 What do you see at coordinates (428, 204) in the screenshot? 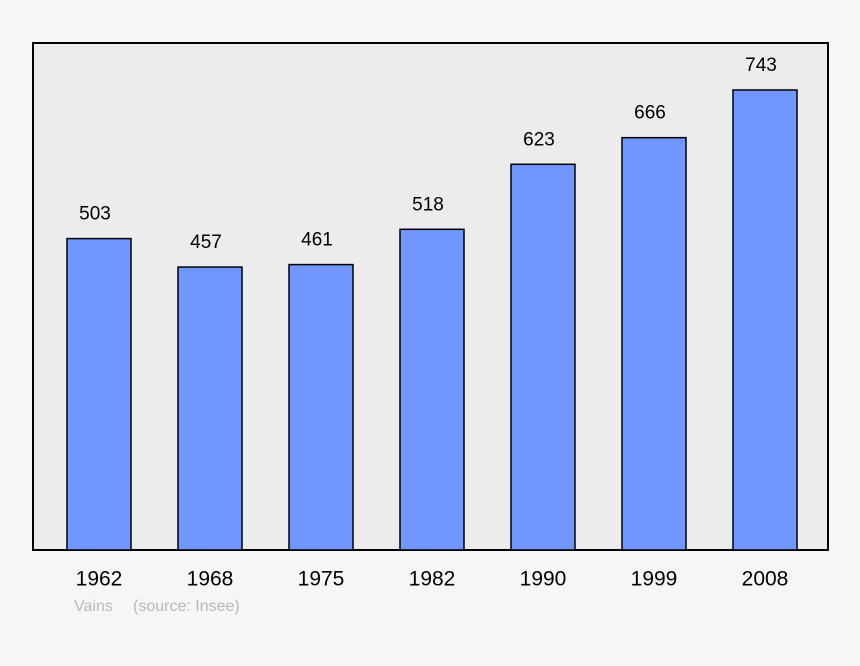
I see `value-label: 518` at bounding box center [428, 204].